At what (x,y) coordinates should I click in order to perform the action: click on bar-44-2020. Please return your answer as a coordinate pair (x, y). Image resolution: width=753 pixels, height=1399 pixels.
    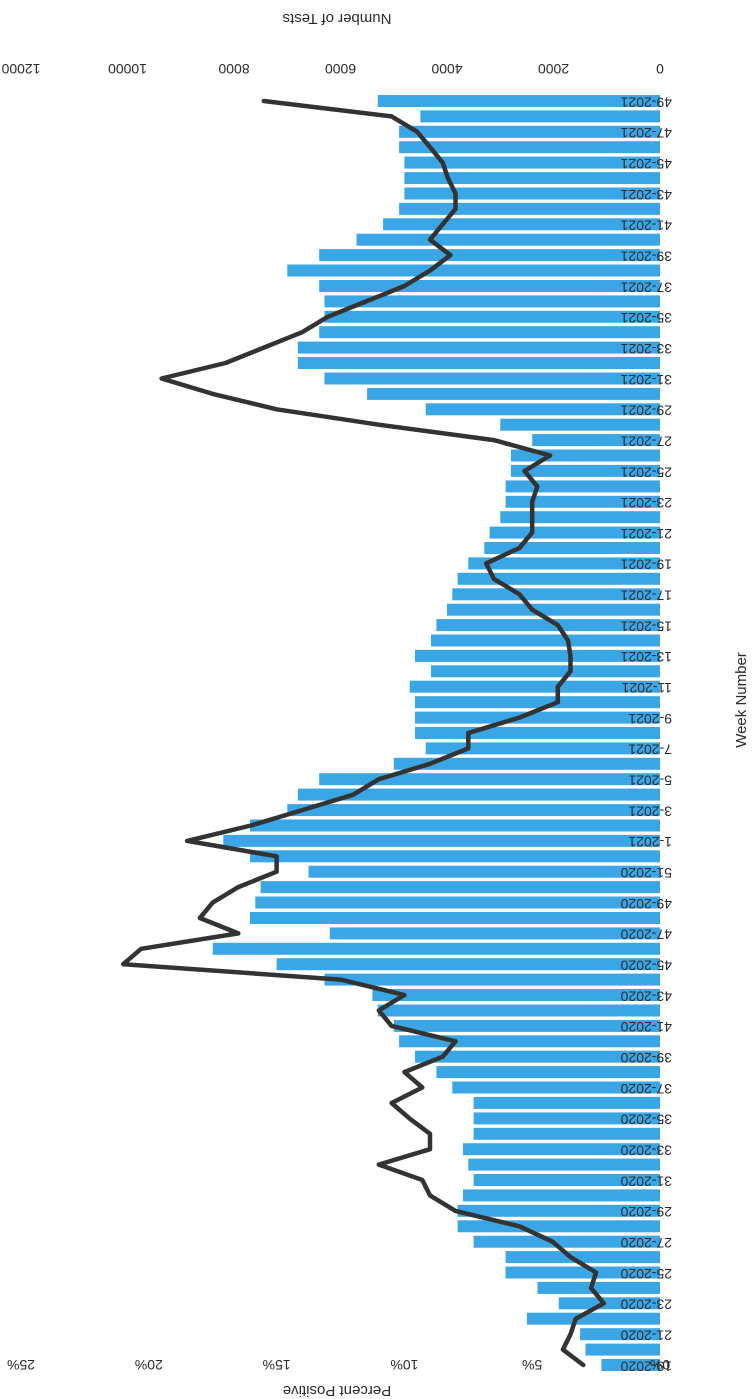
    Looking at the image, I should click on (492, 979).